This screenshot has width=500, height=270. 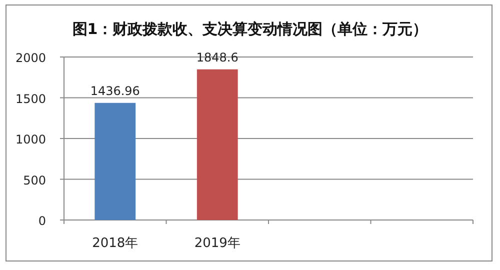 I want to click on data-label: 1848.6, so click(x=217, y=57).